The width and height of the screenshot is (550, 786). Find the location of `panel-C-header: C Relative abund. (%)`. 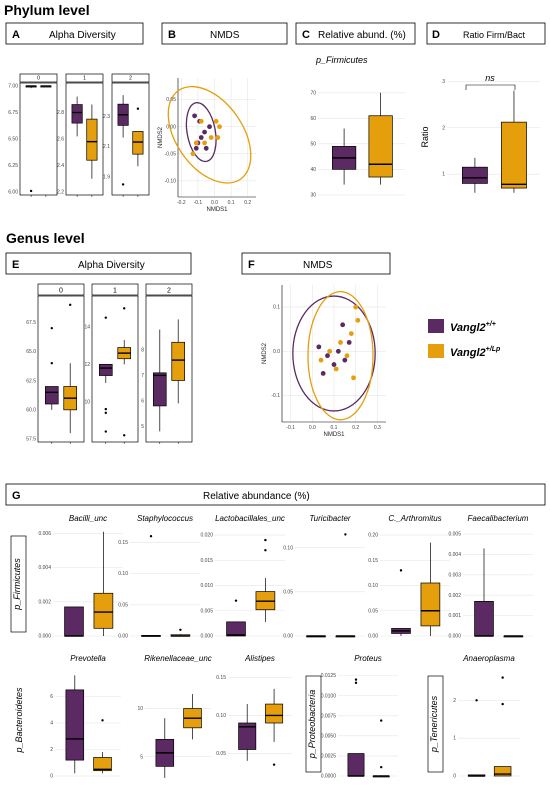

panel-C-header: C Relative abund. (%) is located at coordinates (355, 33).